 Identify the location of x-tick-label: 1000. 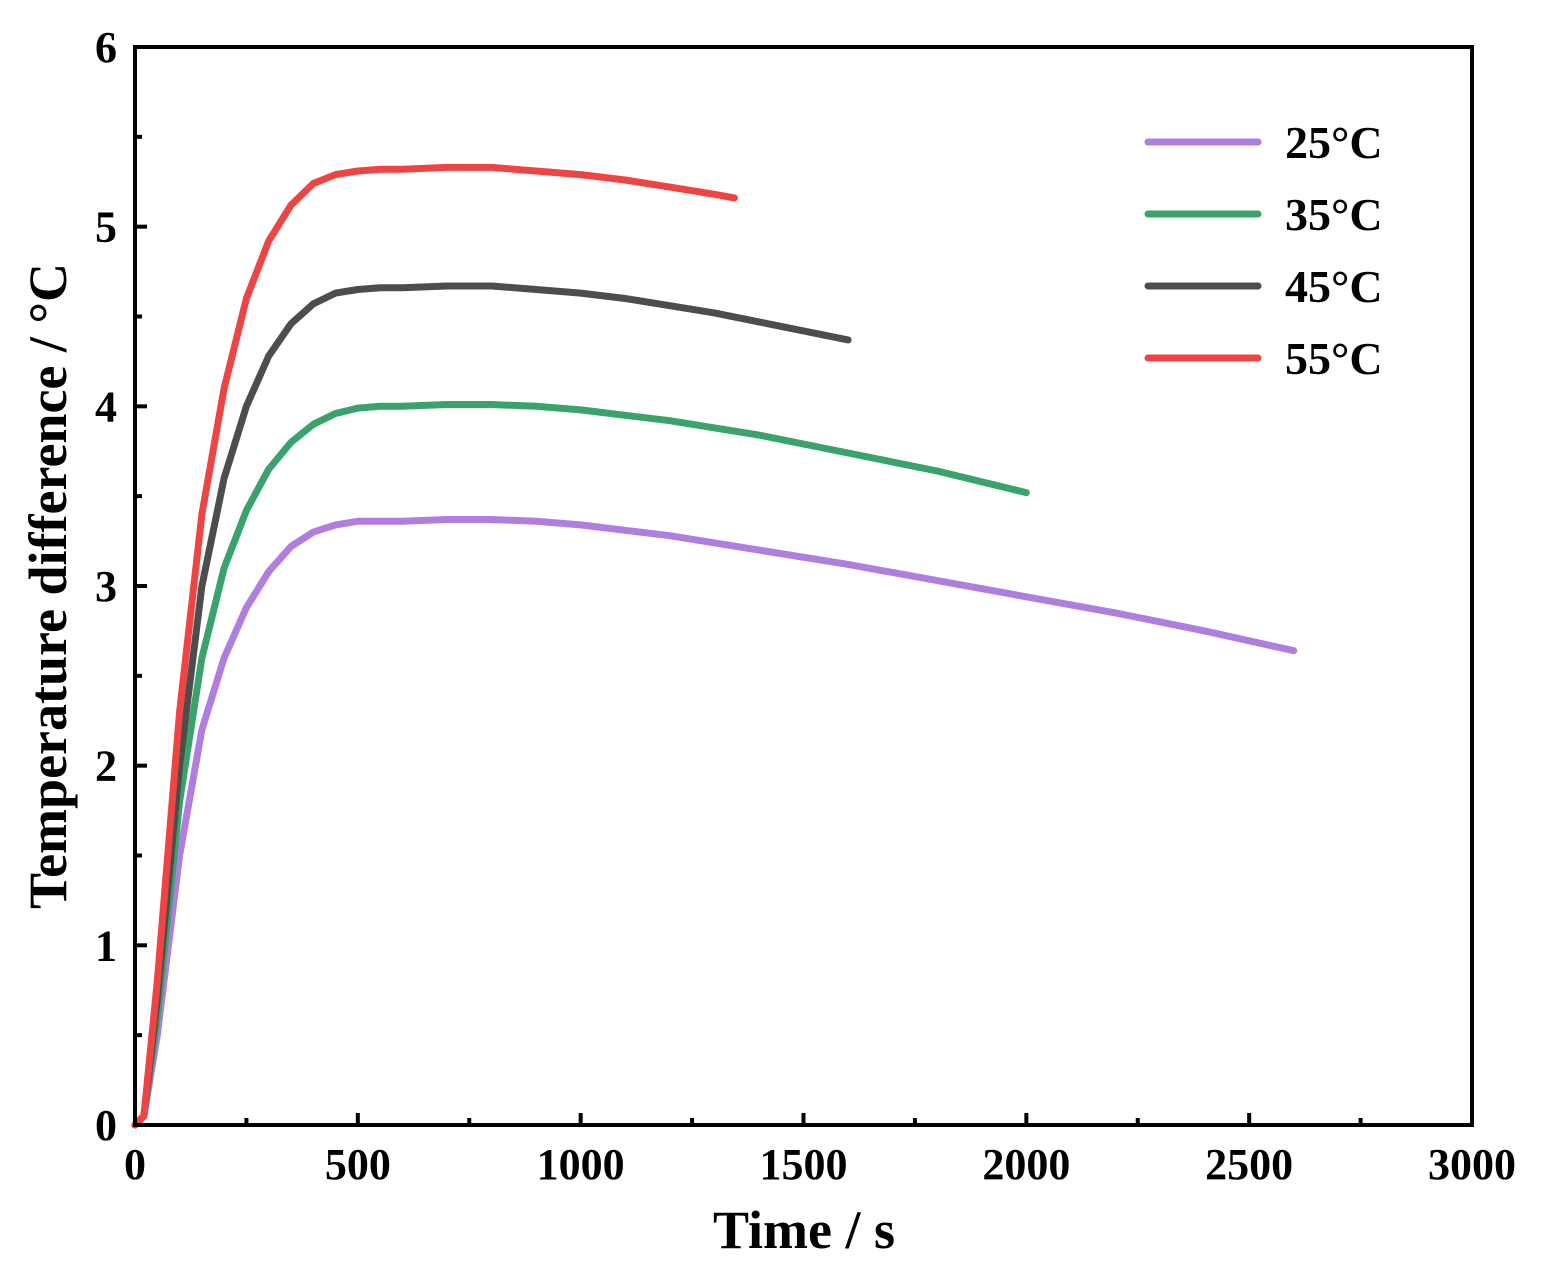
(581, 1164).